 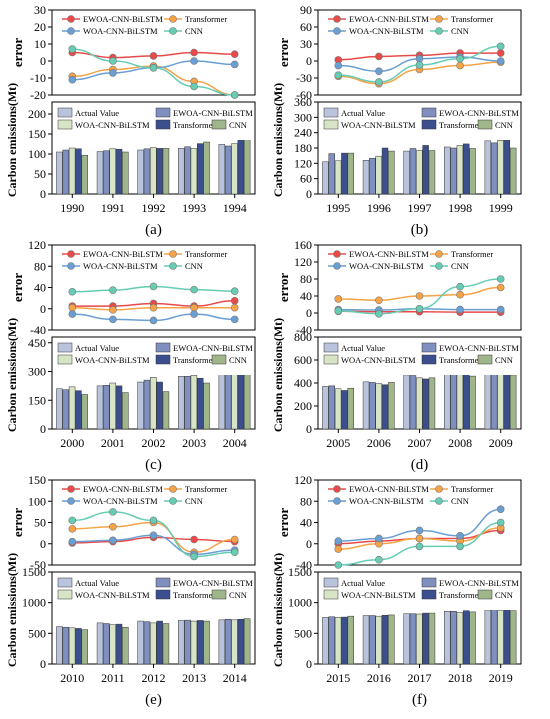 What do you see at coordinates (40, 27) in the screenshot?
I see `error-ytick-label: 20` at bounding box center [40, 27].